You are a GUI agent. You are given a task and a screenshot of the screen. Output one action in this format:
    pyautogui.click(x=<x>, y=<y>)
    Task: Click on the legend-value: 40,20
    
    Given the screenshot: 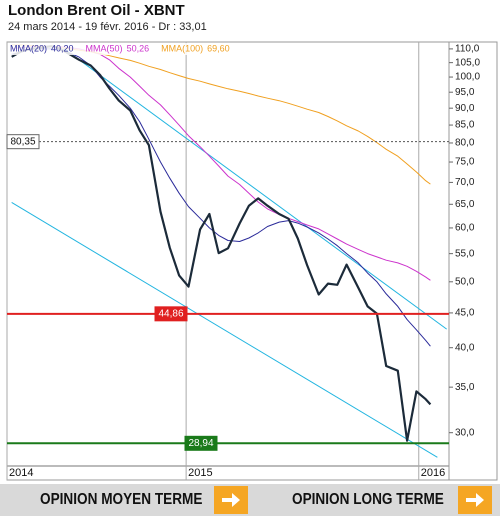 What is the action you would take?
    pyautogui.click(x=62, y=48)
    